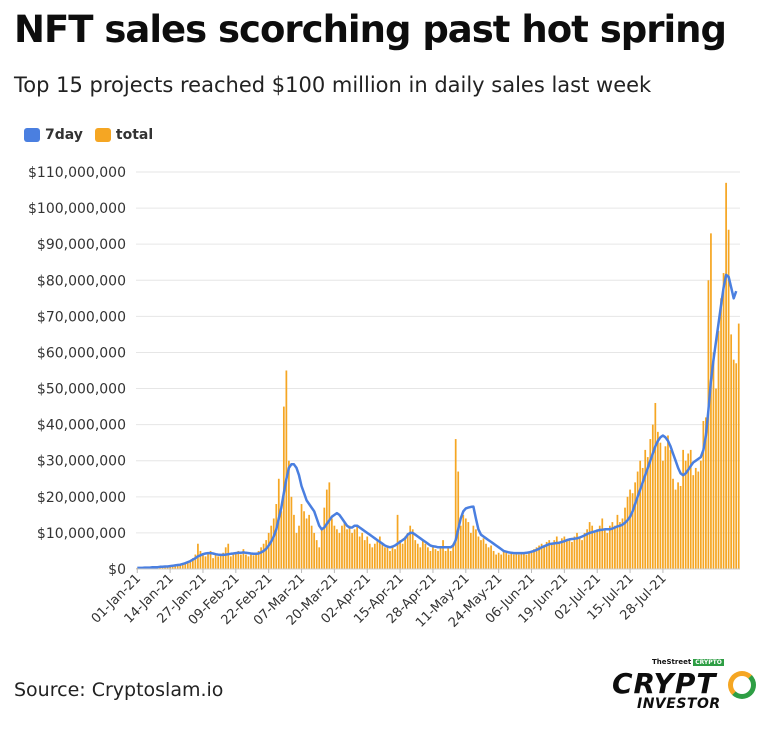 This screenshot has width=768, height=736. Describe the element at coordinates (102, 135) in the screenshot. I see `legend-swatch-total` at that location.